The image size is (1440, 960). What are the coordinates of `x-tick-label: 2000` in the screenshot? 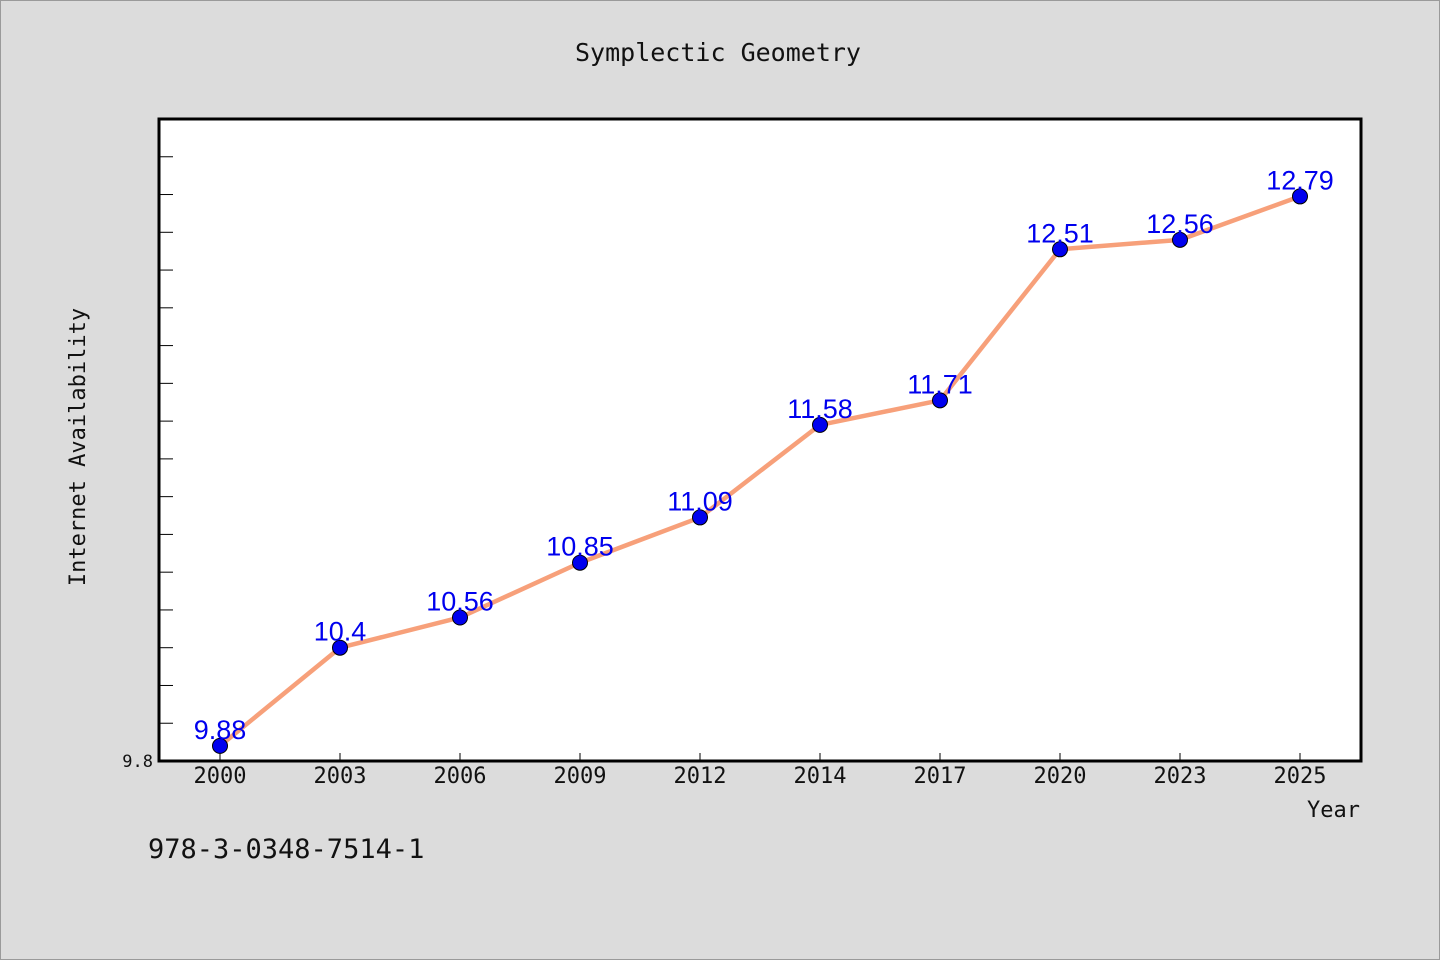 It's located at (220, 776).